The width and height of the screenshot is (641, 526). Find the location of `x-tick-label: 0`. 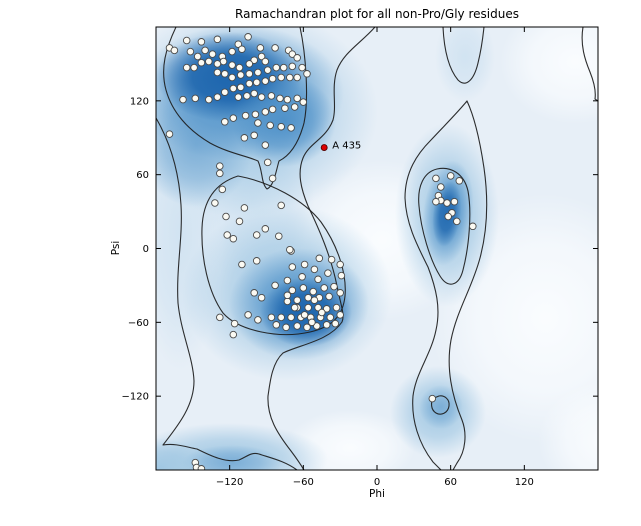

x-tick-label: 0 is located at coordinates (377, 482).